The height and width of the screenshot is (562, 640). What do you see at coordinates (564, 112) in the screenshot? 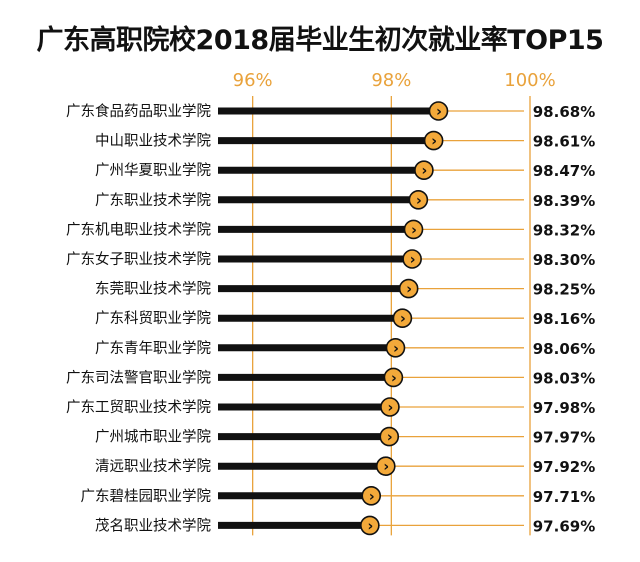
I see `value-label-0: 98.68%` at bounding box center [564, 112].